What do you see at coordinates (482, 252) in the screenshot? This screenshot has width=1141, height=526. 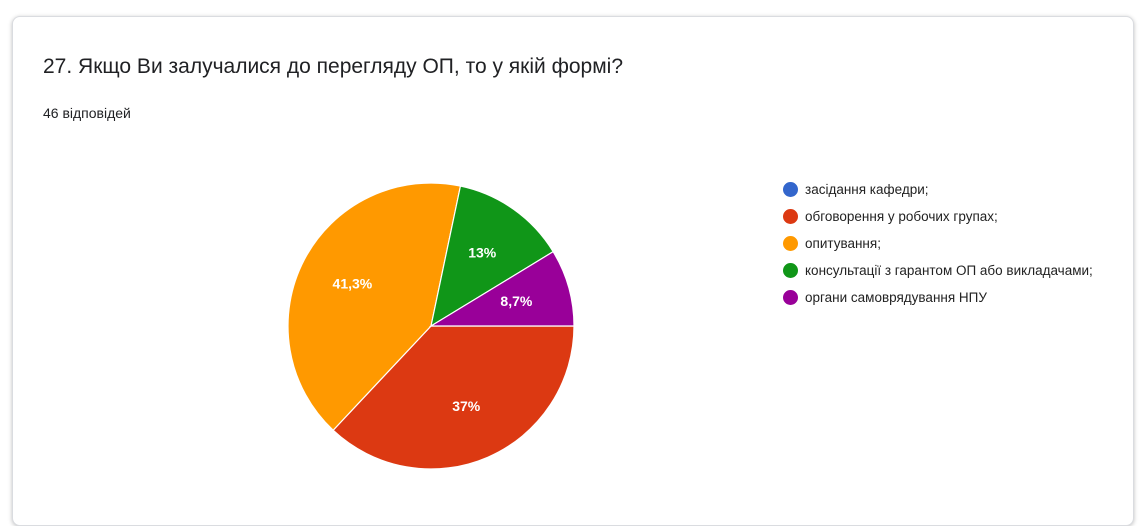 I see `value-label: 13%` at bounding box center [482, 252].